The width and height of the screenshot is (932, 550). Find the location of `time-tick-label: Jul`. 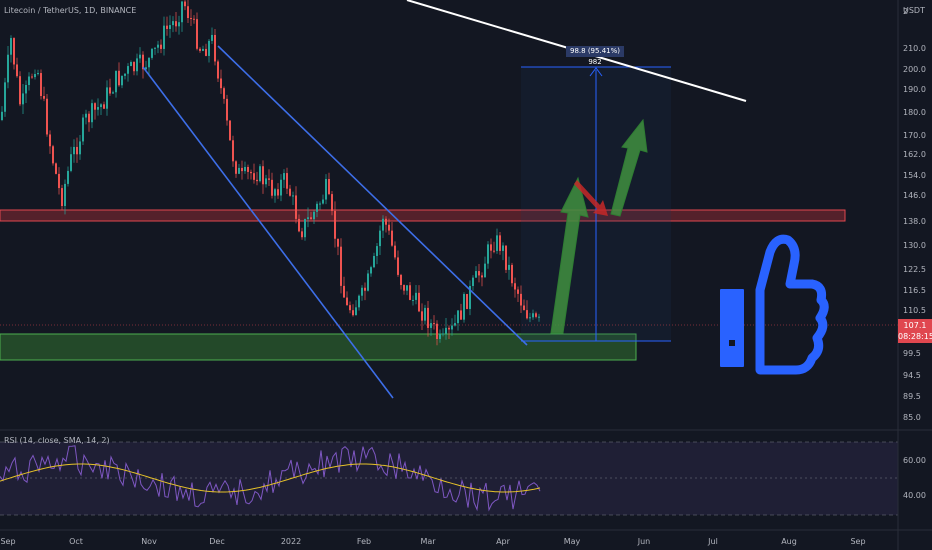

time-tick-label: Jul is located at coordinates (713, 541).